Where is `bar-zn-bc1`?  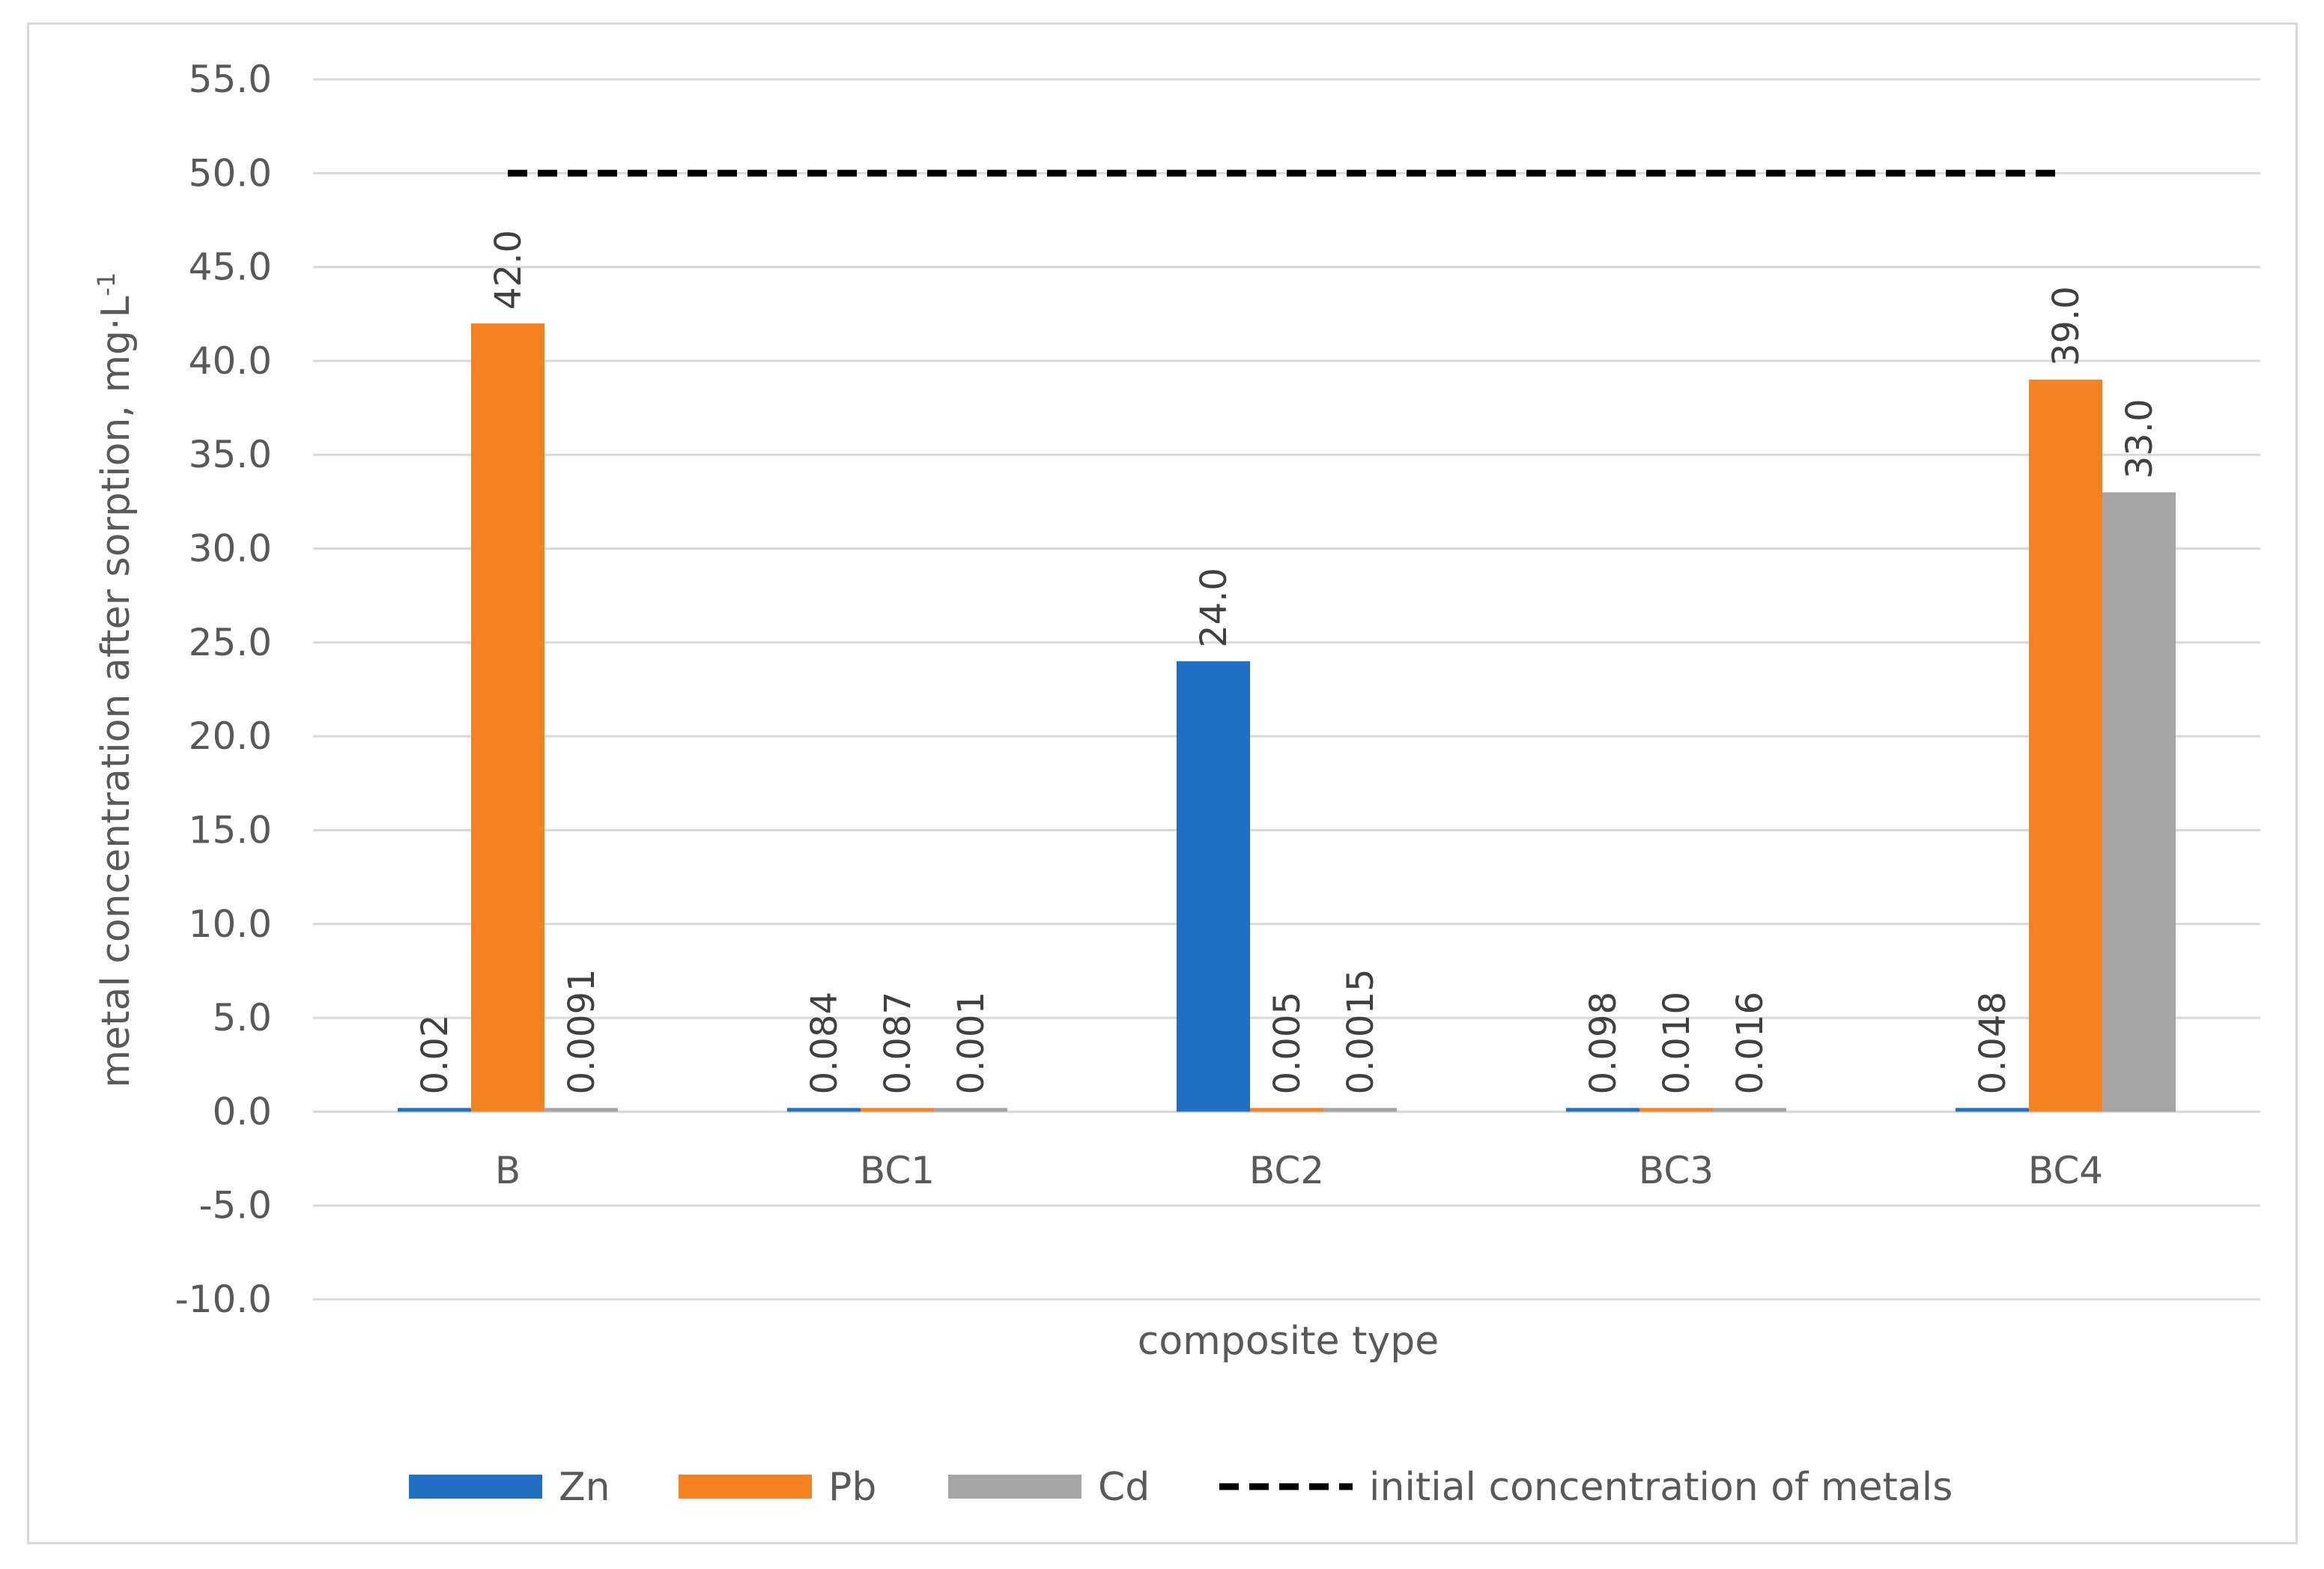 bar-zn-bc1 is located at coordinates (824, 1110).